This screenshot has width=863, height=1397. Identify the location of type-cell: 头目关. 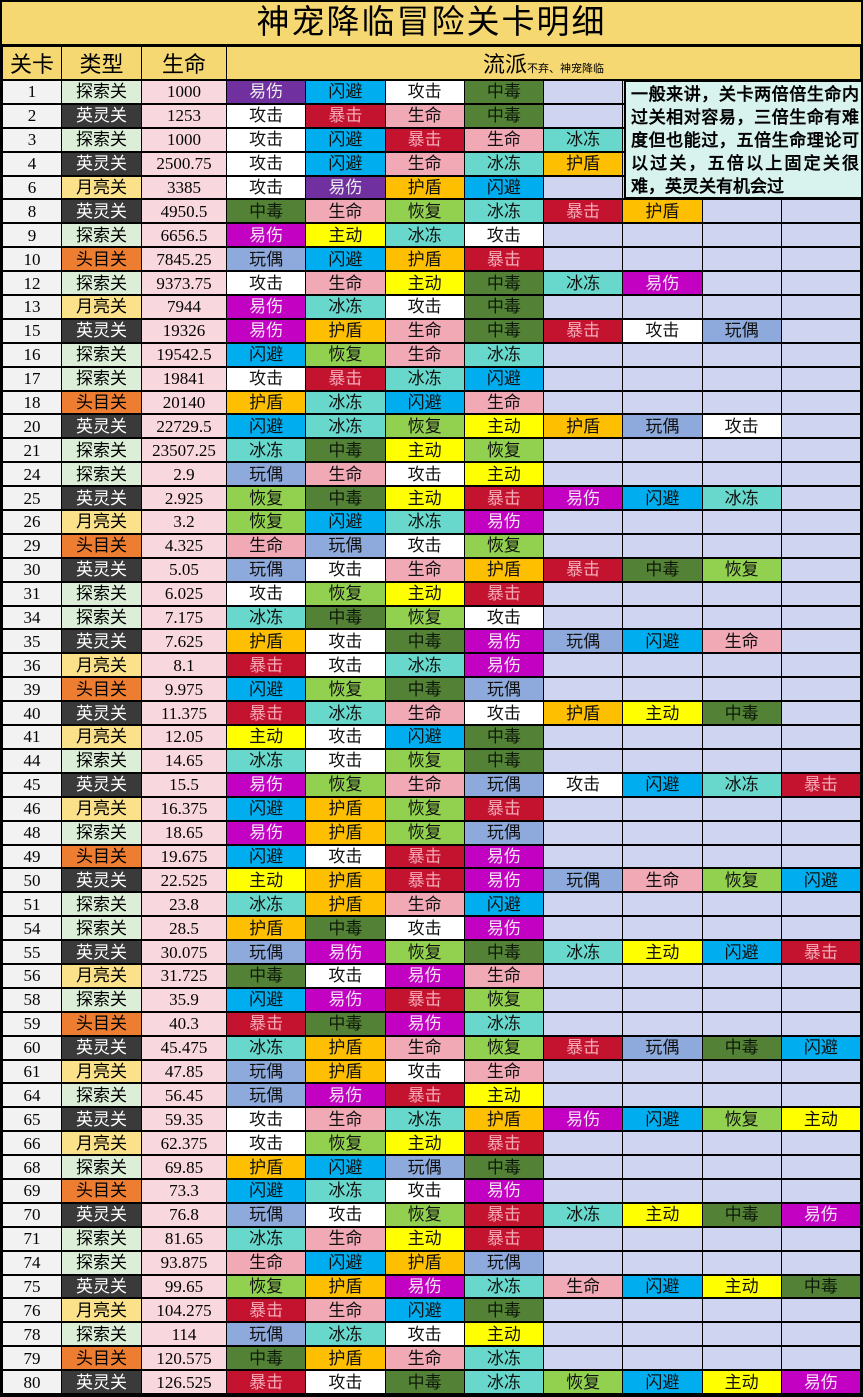
(101, 1191).